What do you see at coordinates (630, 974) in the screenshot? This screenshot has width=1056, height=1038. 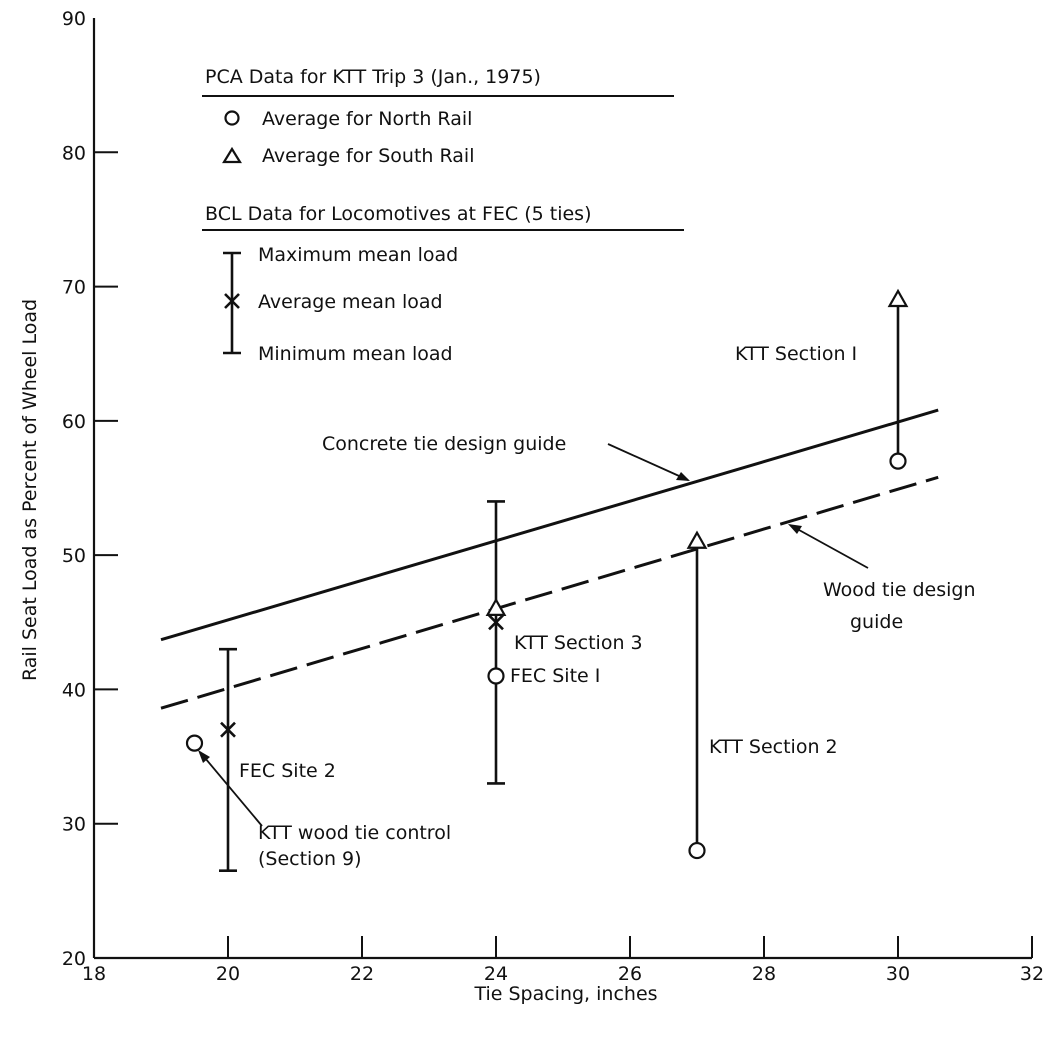 I see `x-tick-label: 26` at bounding box center [630, 974].